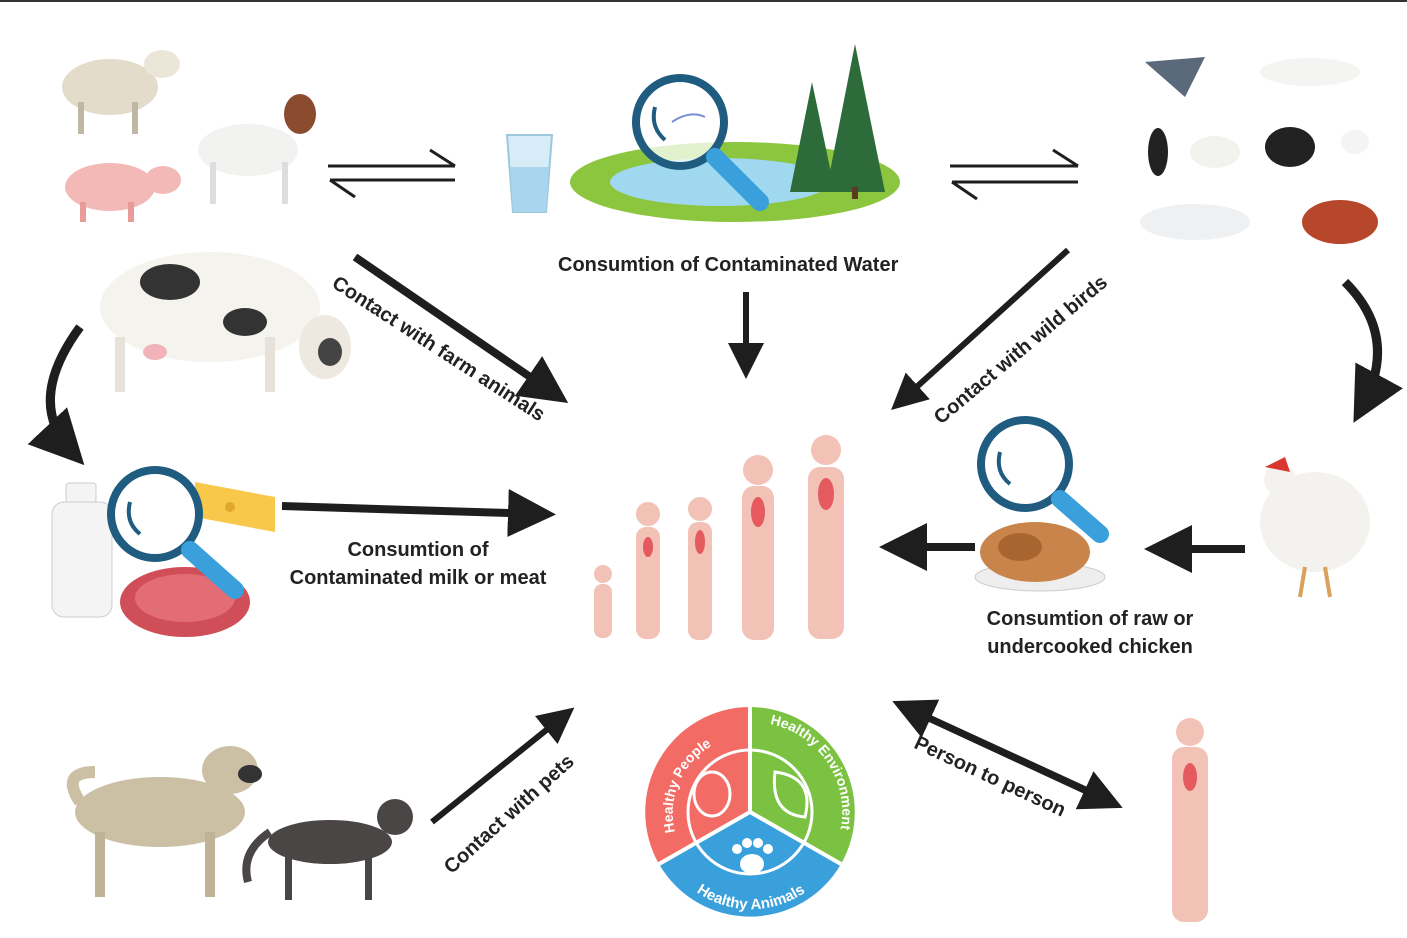  Describe the element at coordinates (728, 265) in the screenshot. I see `water-label: Consumtion of Contaminated Water` at that location.